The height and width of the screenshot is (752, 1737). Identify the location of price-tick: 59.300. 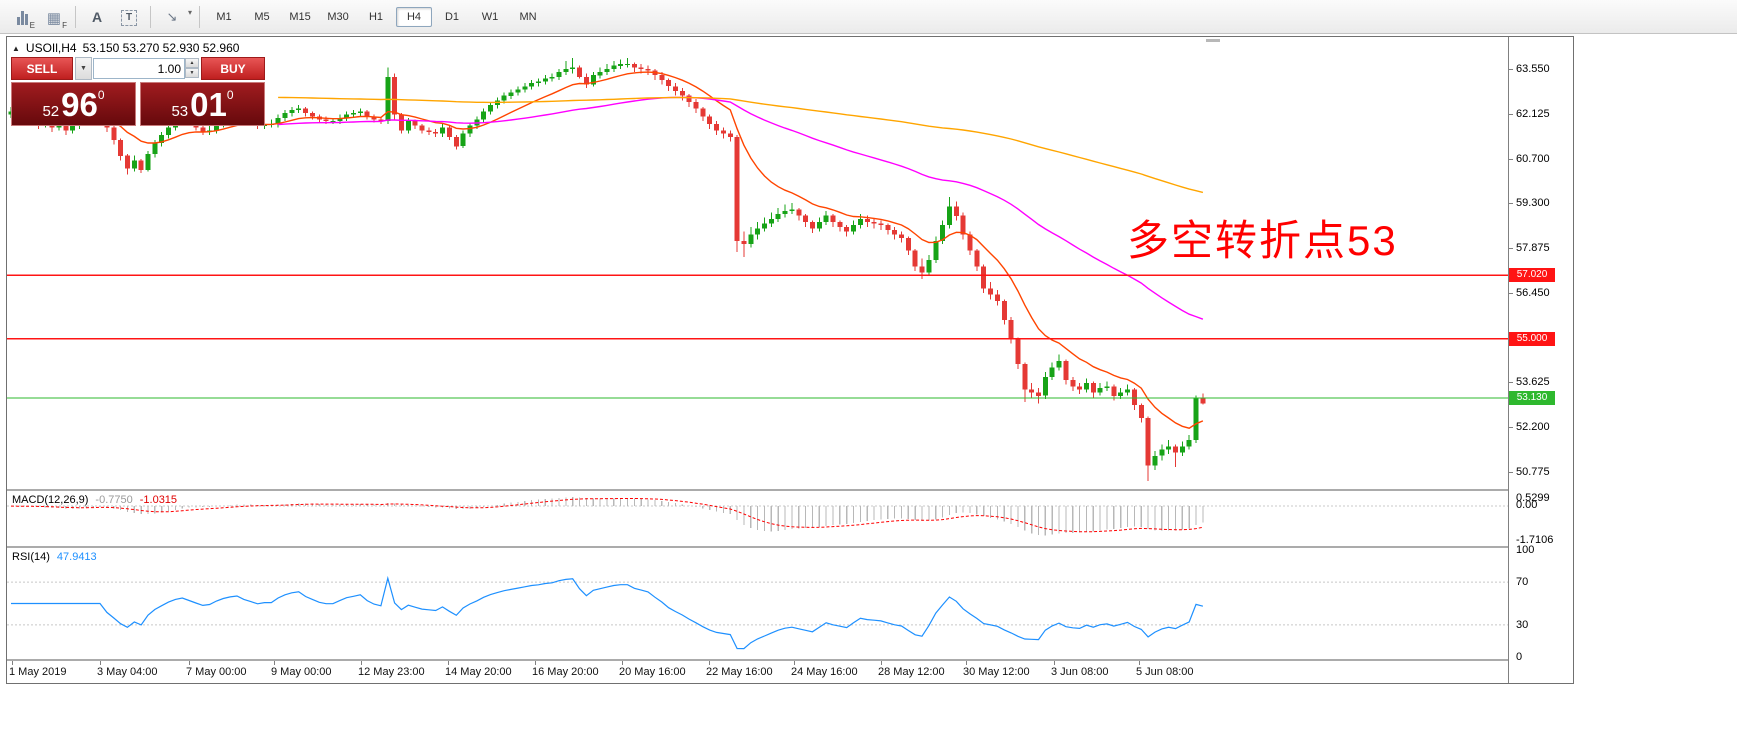
(1529, 203).